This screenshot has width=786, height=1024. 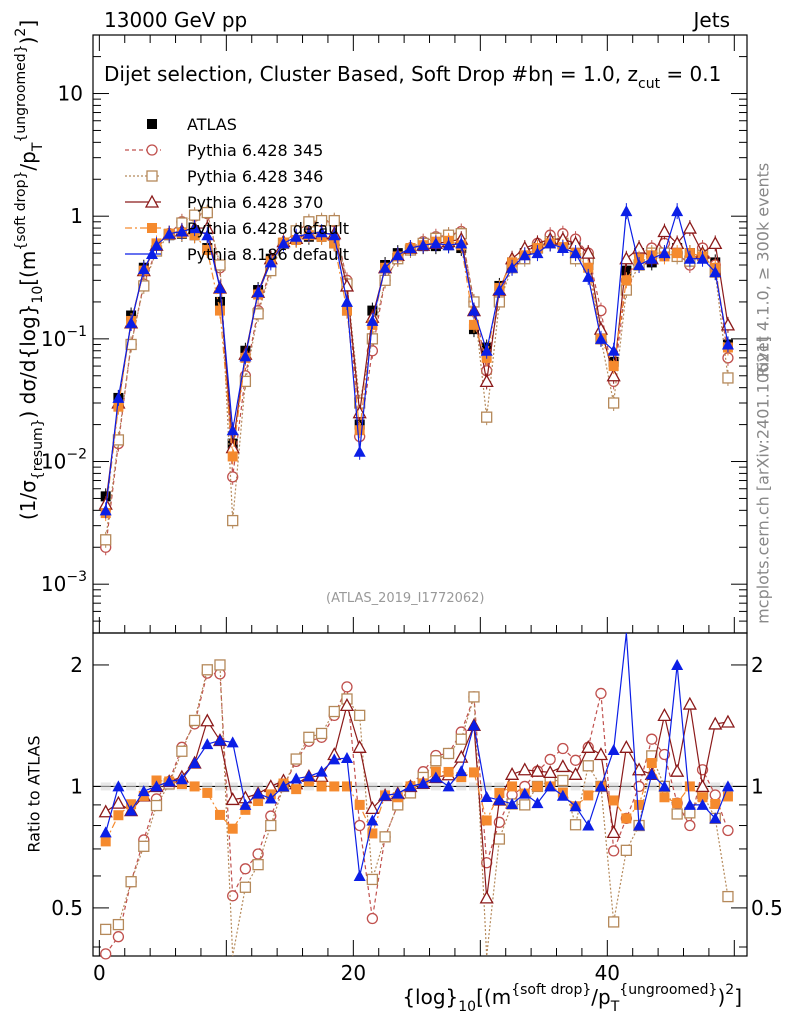 I want to click on plot-title-beta-tail: = 0.1, so click(x=691, y=74).